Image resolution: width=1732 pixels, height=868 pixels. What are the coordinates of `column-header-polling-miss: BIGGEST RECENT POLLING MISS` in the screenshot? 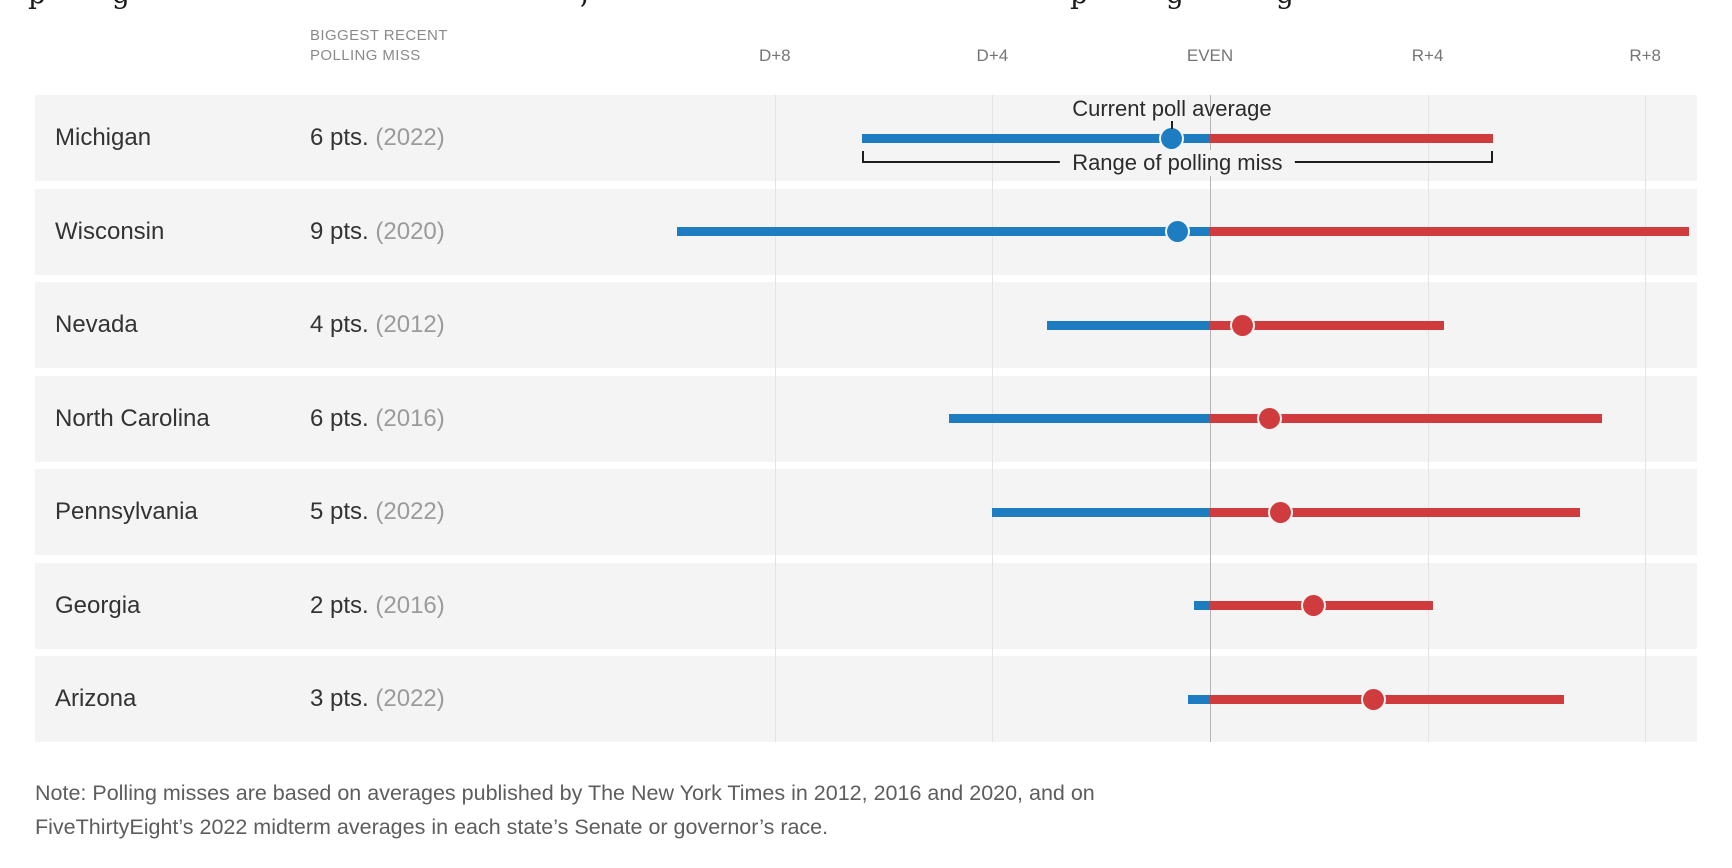 It's located at (379, 46).